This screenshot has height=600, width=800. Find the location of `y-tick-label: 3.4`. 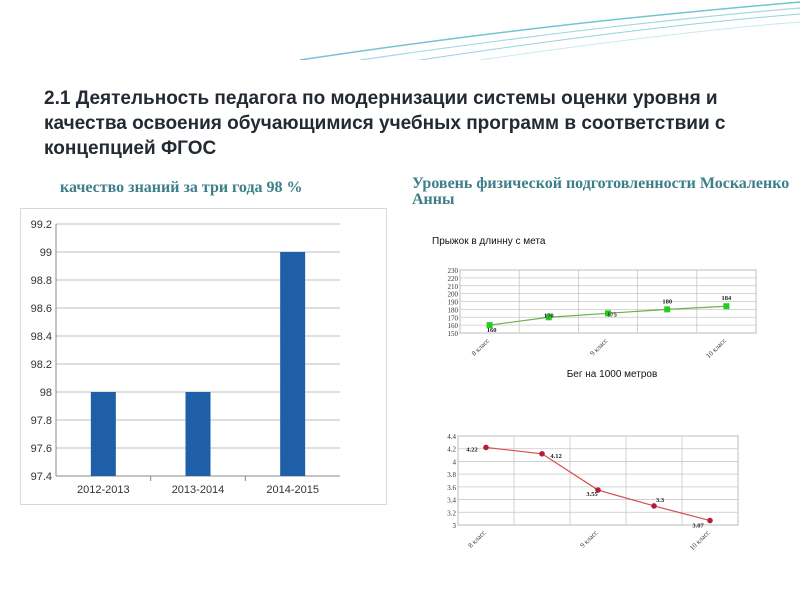

y-tick-label: 3.4 is located at coordinates (451, 501).